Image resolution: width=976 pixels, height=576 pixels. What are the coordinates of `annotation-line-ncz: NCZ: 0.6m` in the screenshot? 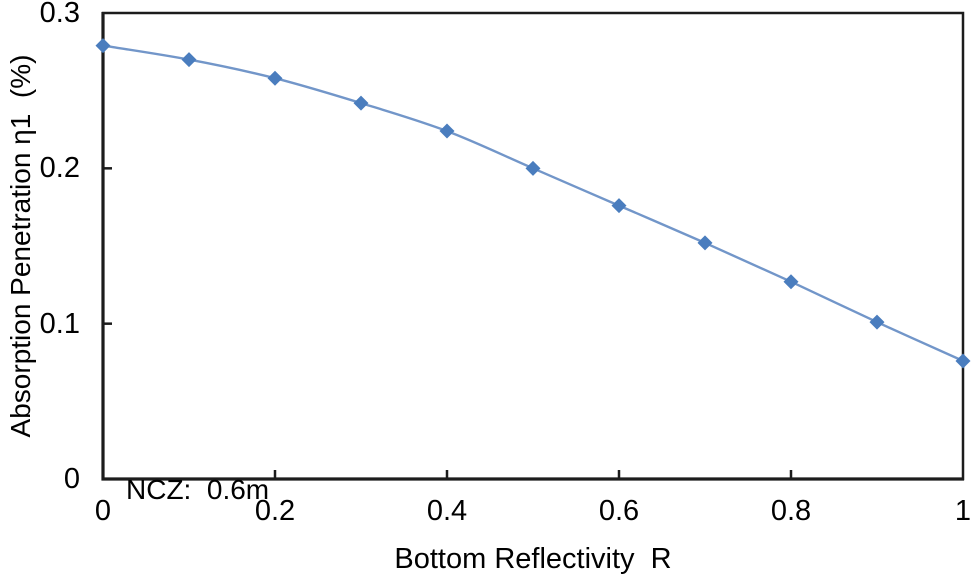 It's located at (198, 489).